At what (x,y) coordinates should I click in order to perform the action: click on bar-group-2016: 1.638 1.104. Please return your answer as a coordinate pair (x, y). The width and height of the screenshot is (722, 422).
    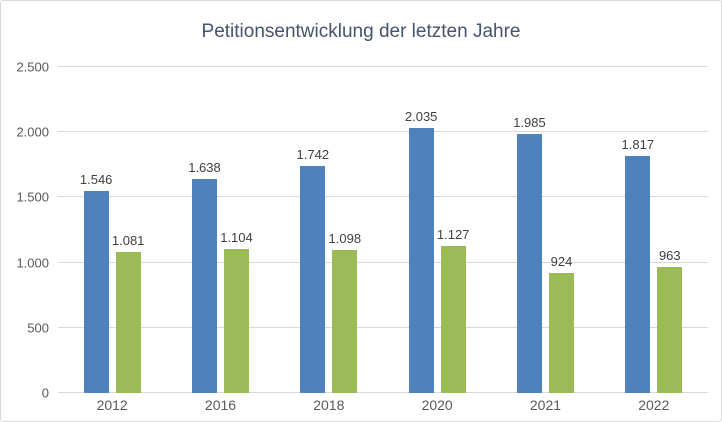
    Looking at the image, I should click on (220, 230).